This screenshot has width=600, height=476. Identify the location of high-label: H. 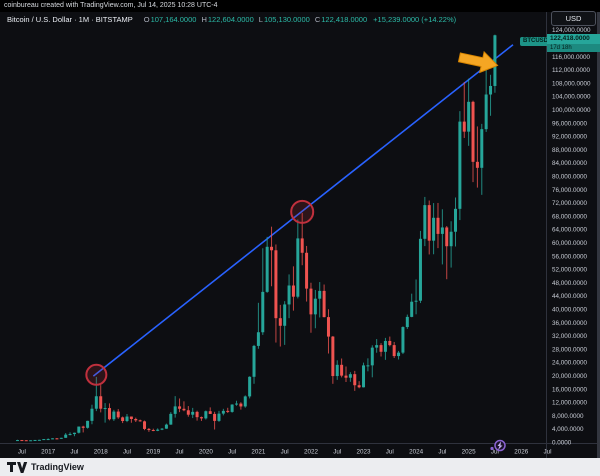
(204, 19).